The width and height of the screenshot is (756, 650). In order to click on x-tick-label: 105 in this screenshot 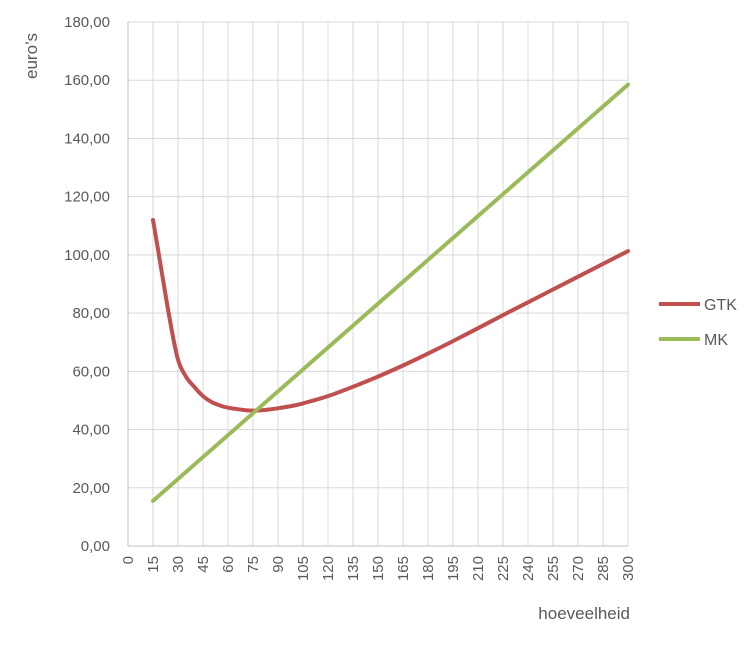, I will do `click(303, 568)`.